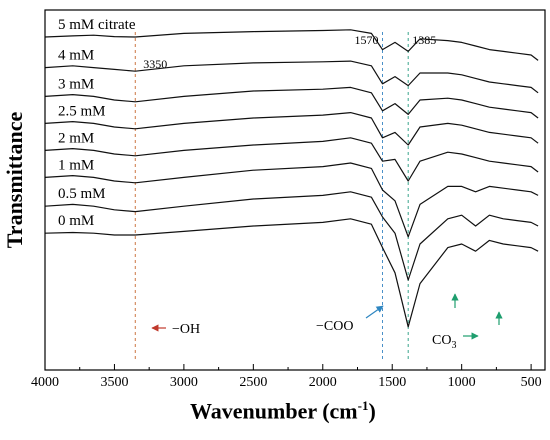 This screenshot has width=550, height=440. I want to click on x-tick-label: 500, so click(531, 382).